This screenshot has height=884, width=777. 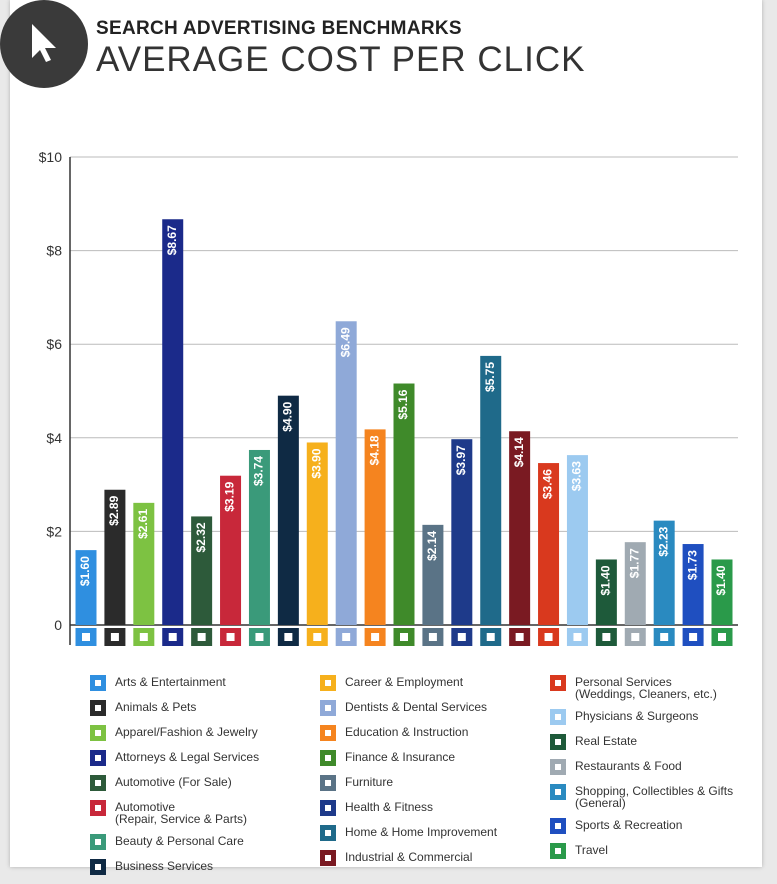 I want to click on legend-label: Travel, so click(x=591, y=850).